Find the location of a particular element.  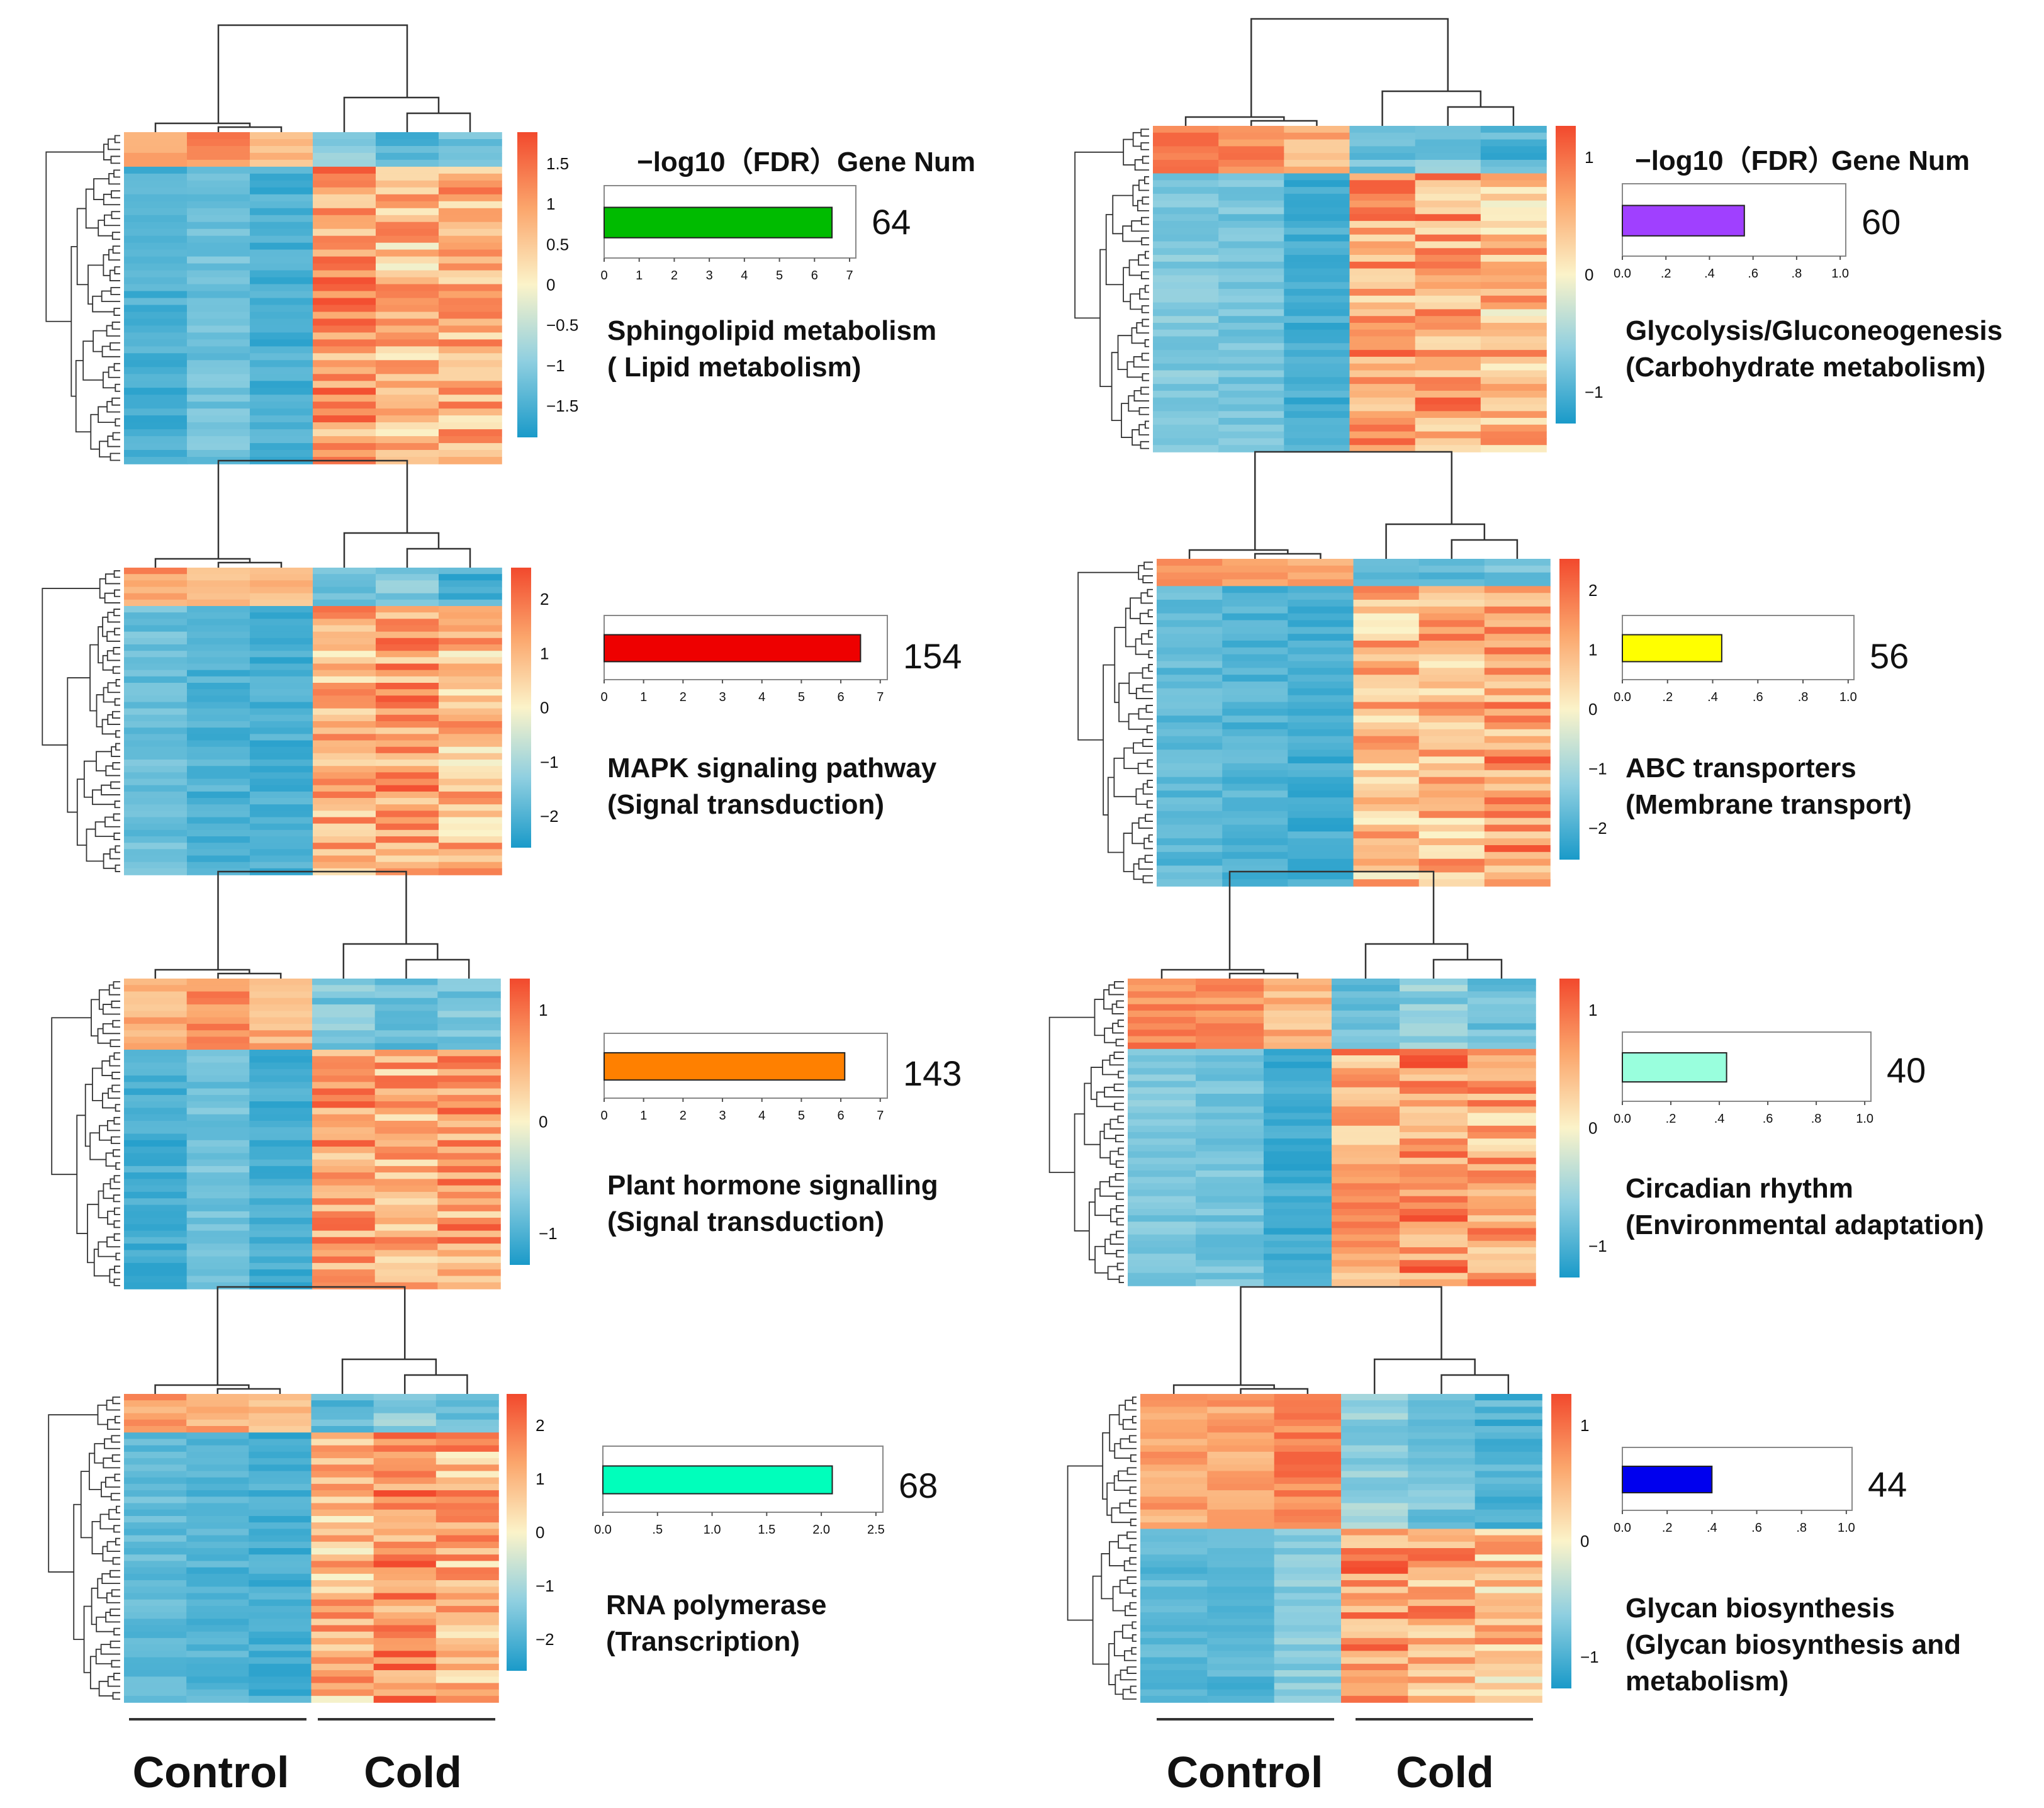

axis-tick-label: 6 is located at coordinates (814, 276).